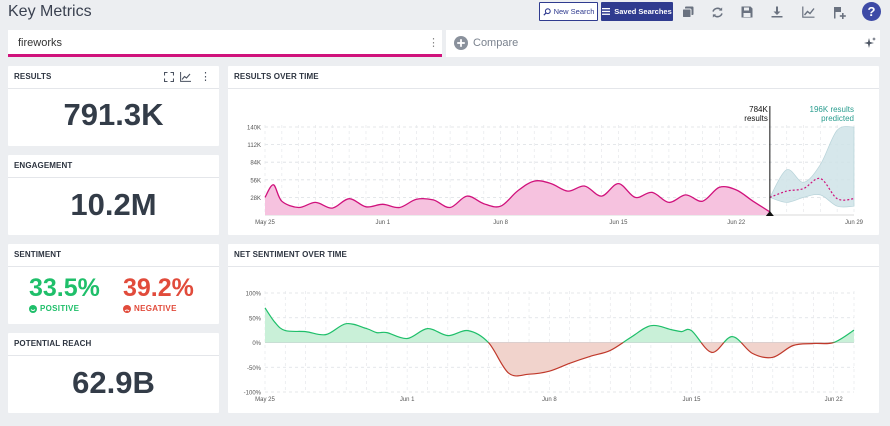  I want to click on positive-line, so click(559, 325).